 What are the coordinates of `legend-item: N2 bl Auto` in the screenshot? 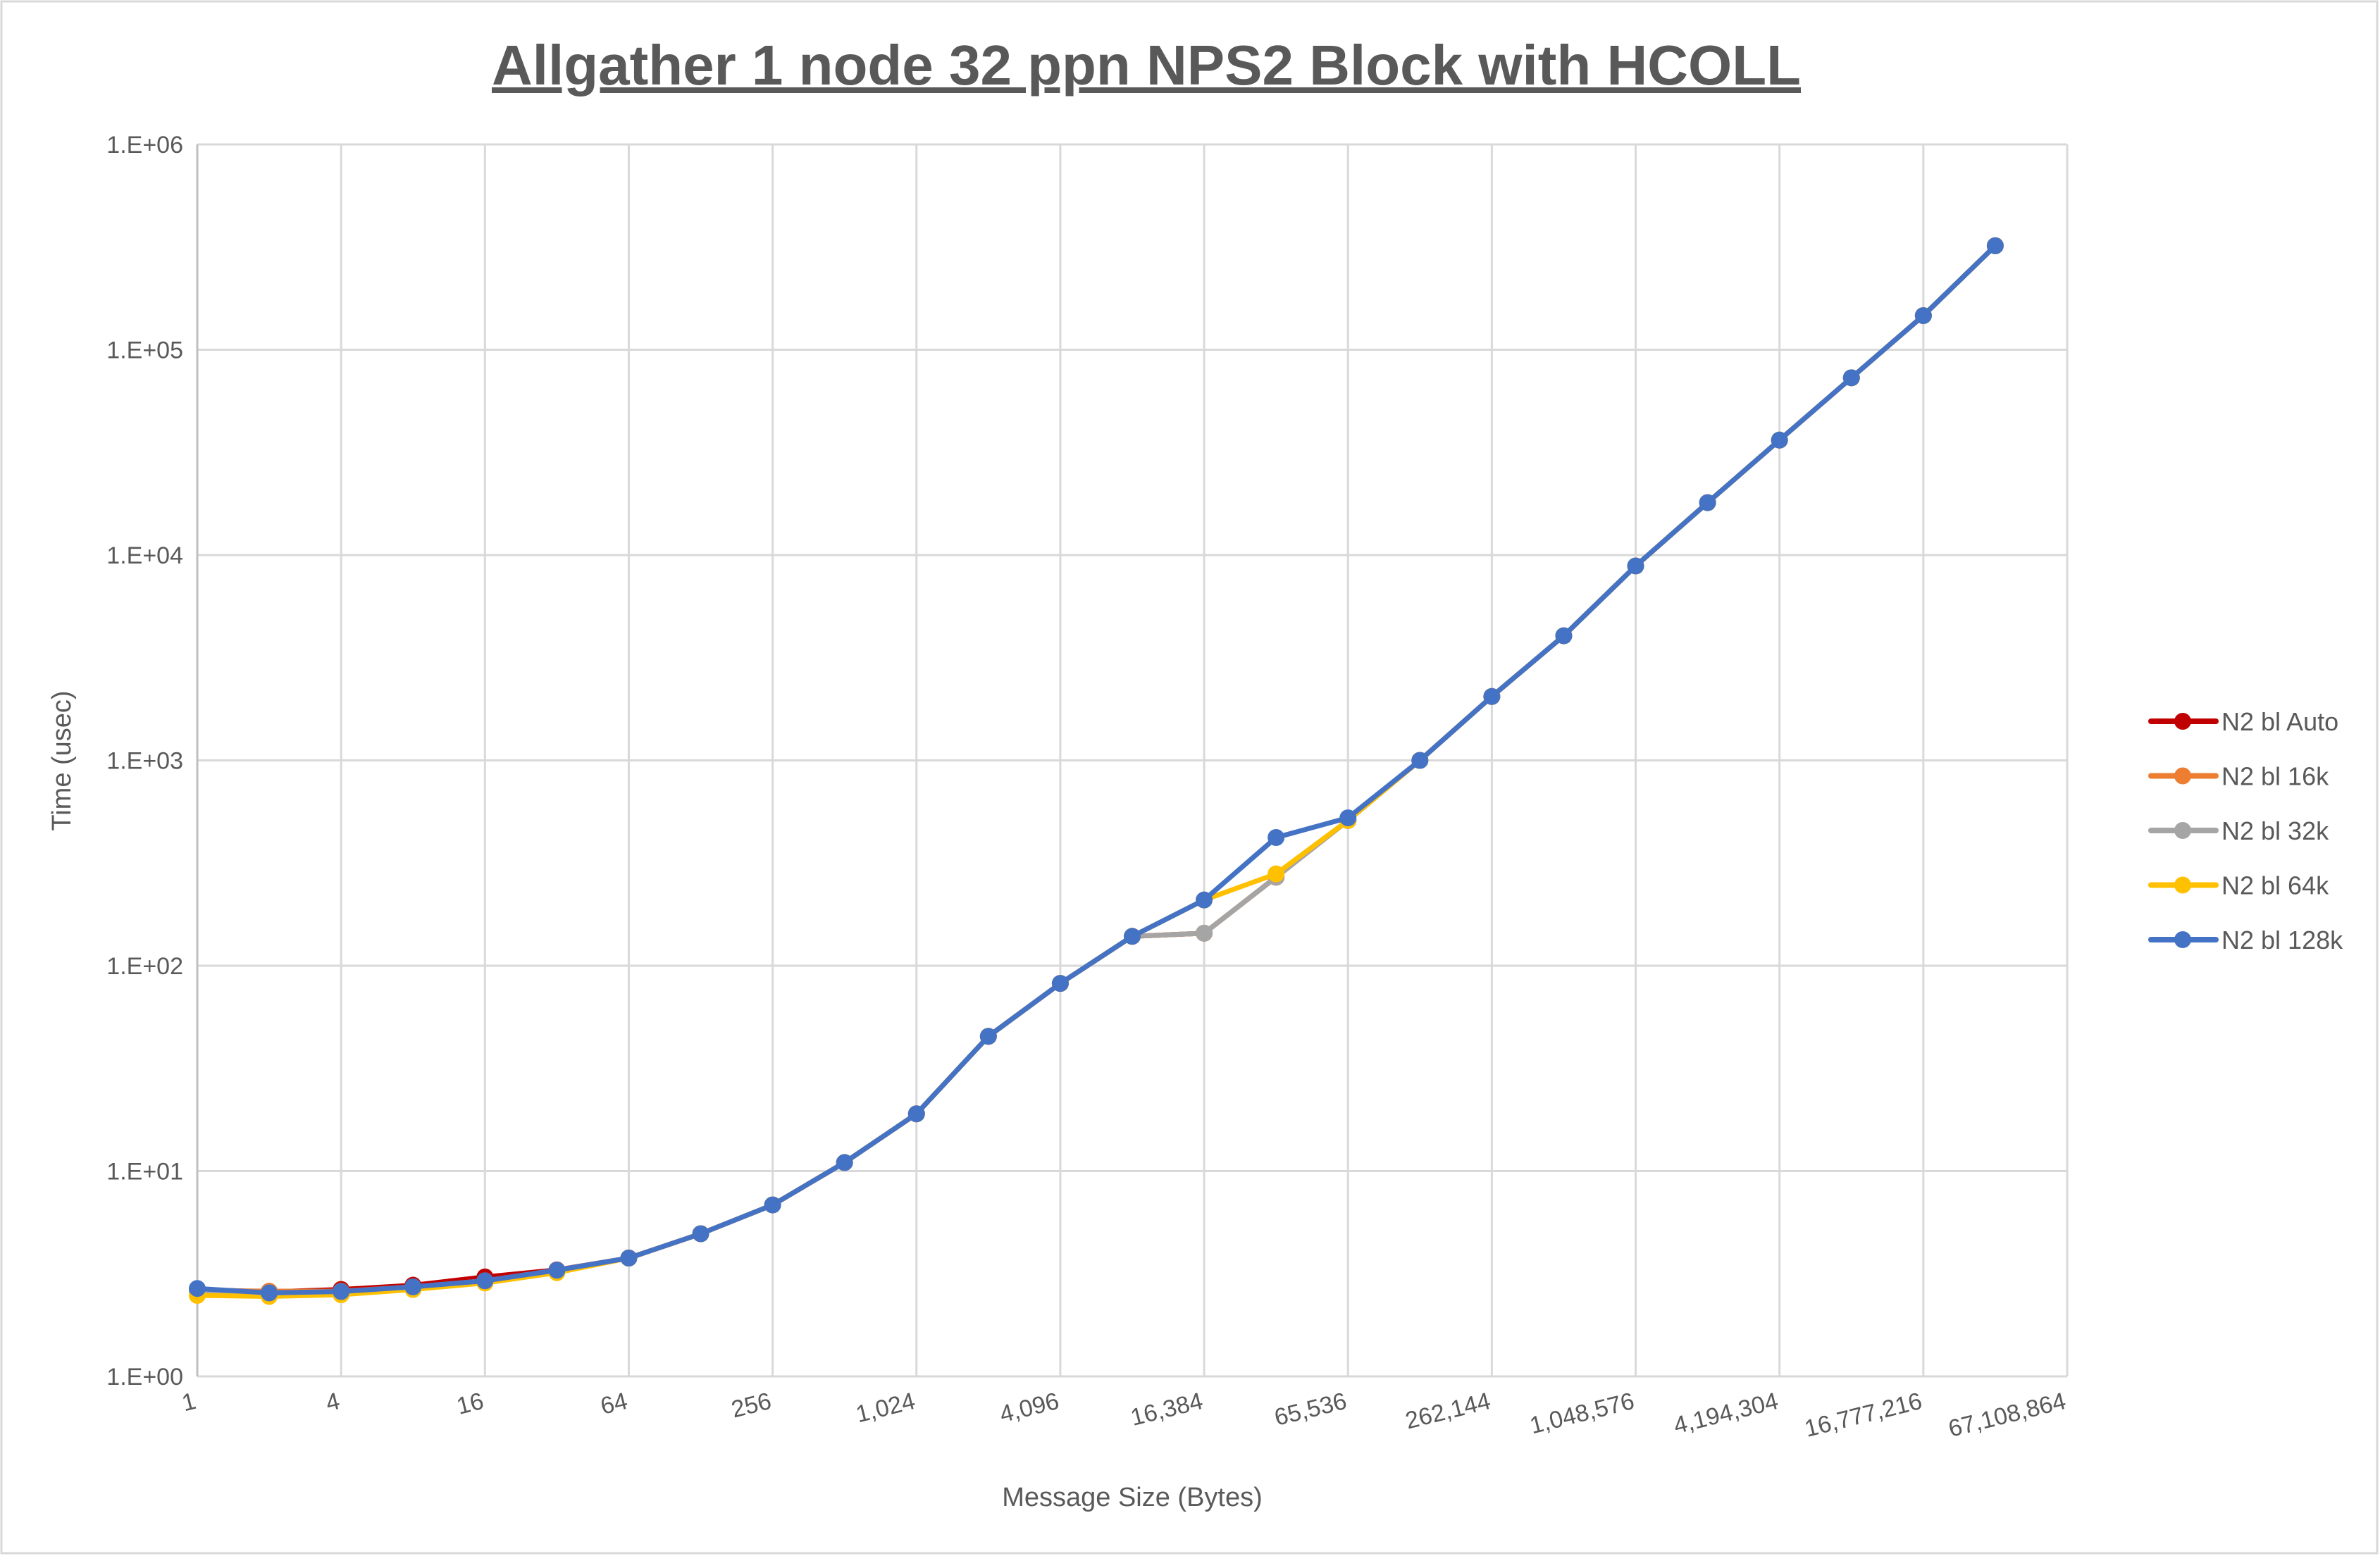 It's located at (2243, 721).